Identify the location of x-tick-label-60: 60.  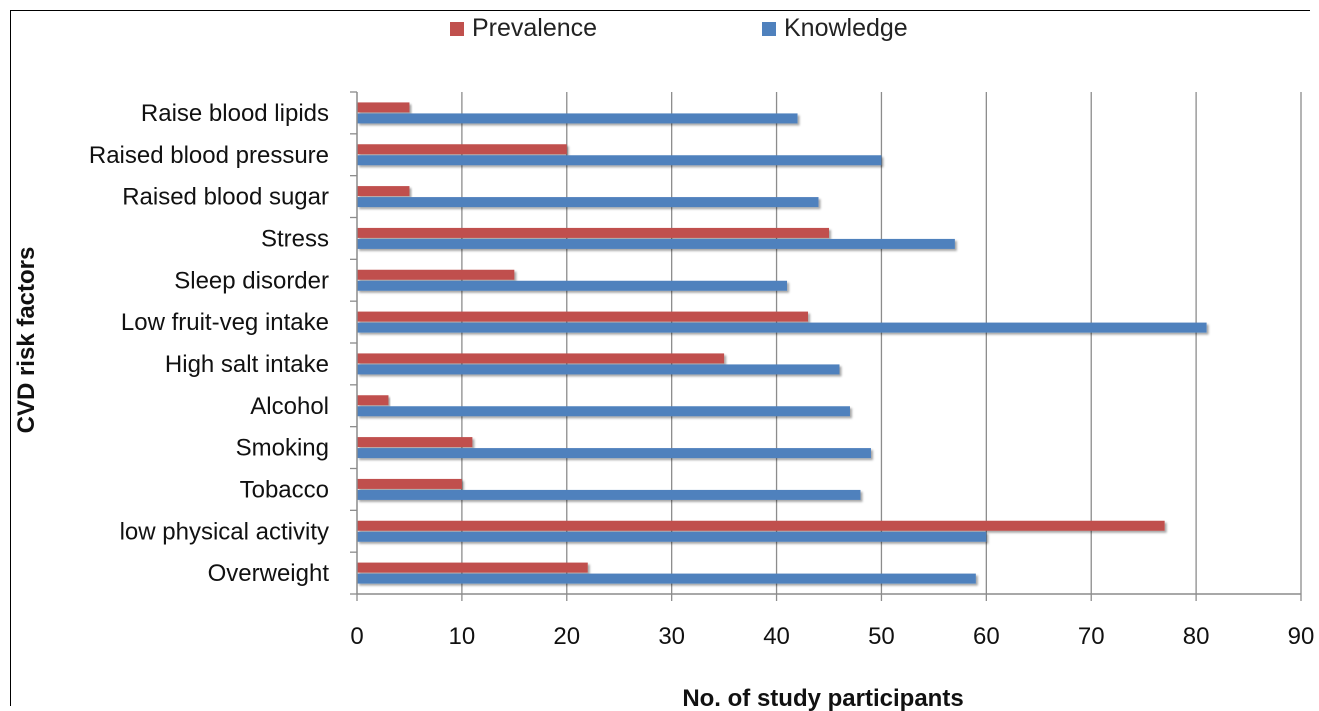
(986, 636).